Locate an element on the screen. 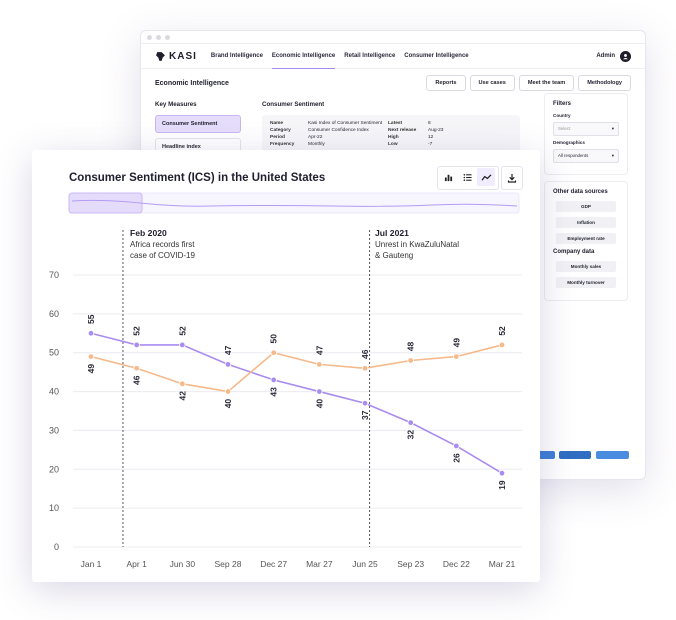 This screenshot has height=620, width=676. data-label: 42 is located at coordinates (182, 396).